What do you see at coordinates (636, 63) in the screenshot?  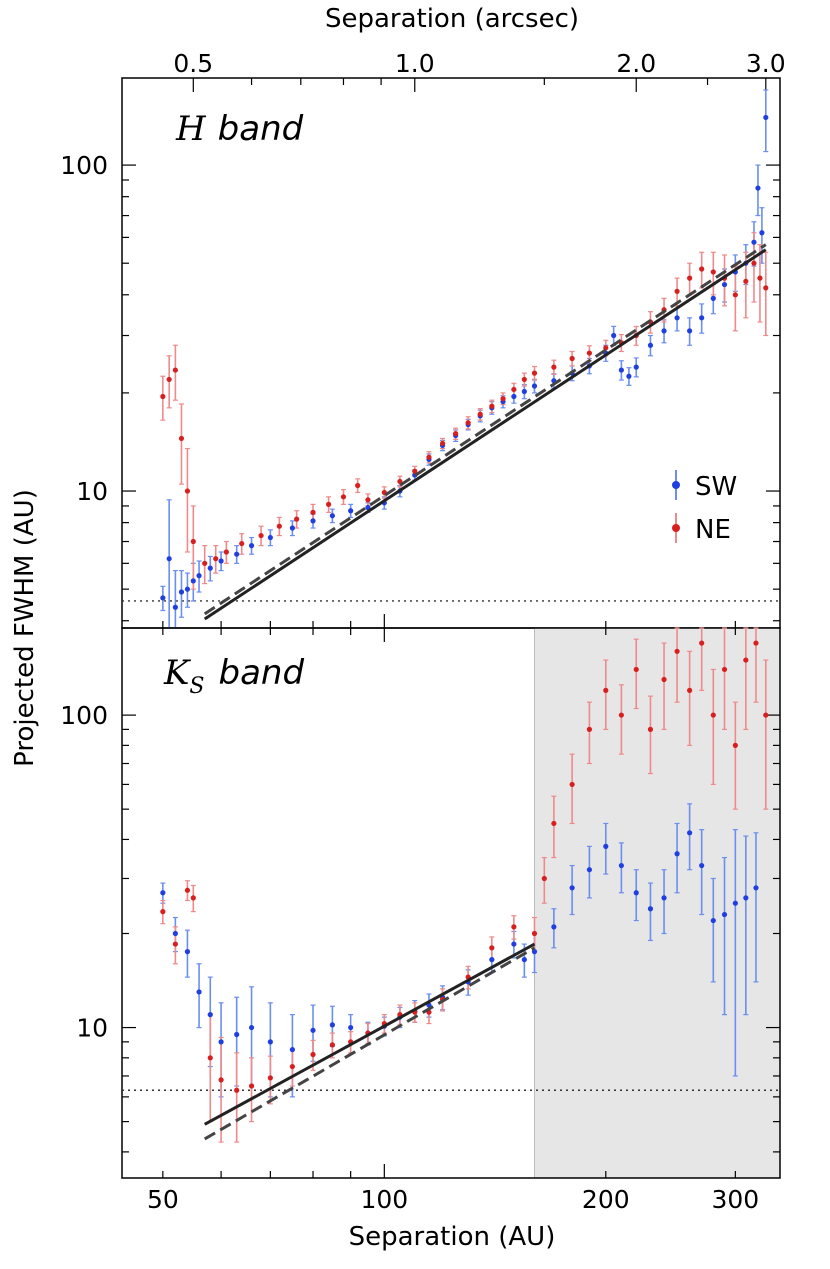 I see `top-axis-tick-label-2: 2.0` at bounding box center [636, 63].